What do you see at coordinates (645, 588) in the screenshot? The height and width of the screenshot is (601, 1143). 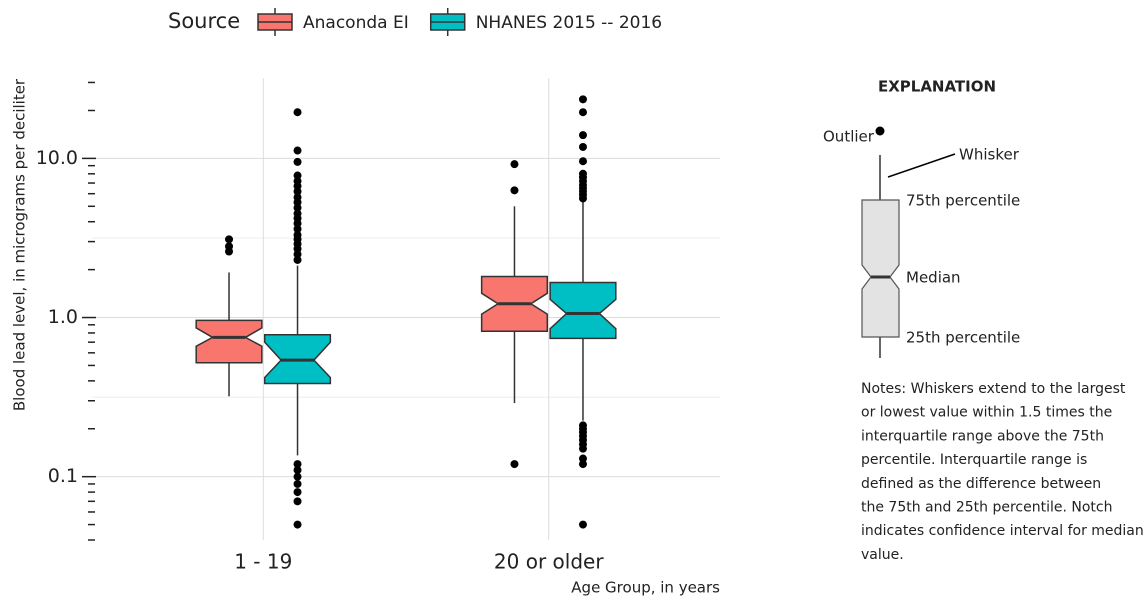 I see `x-axis-title: Age Group, in years` at bounding box center [645, 588].